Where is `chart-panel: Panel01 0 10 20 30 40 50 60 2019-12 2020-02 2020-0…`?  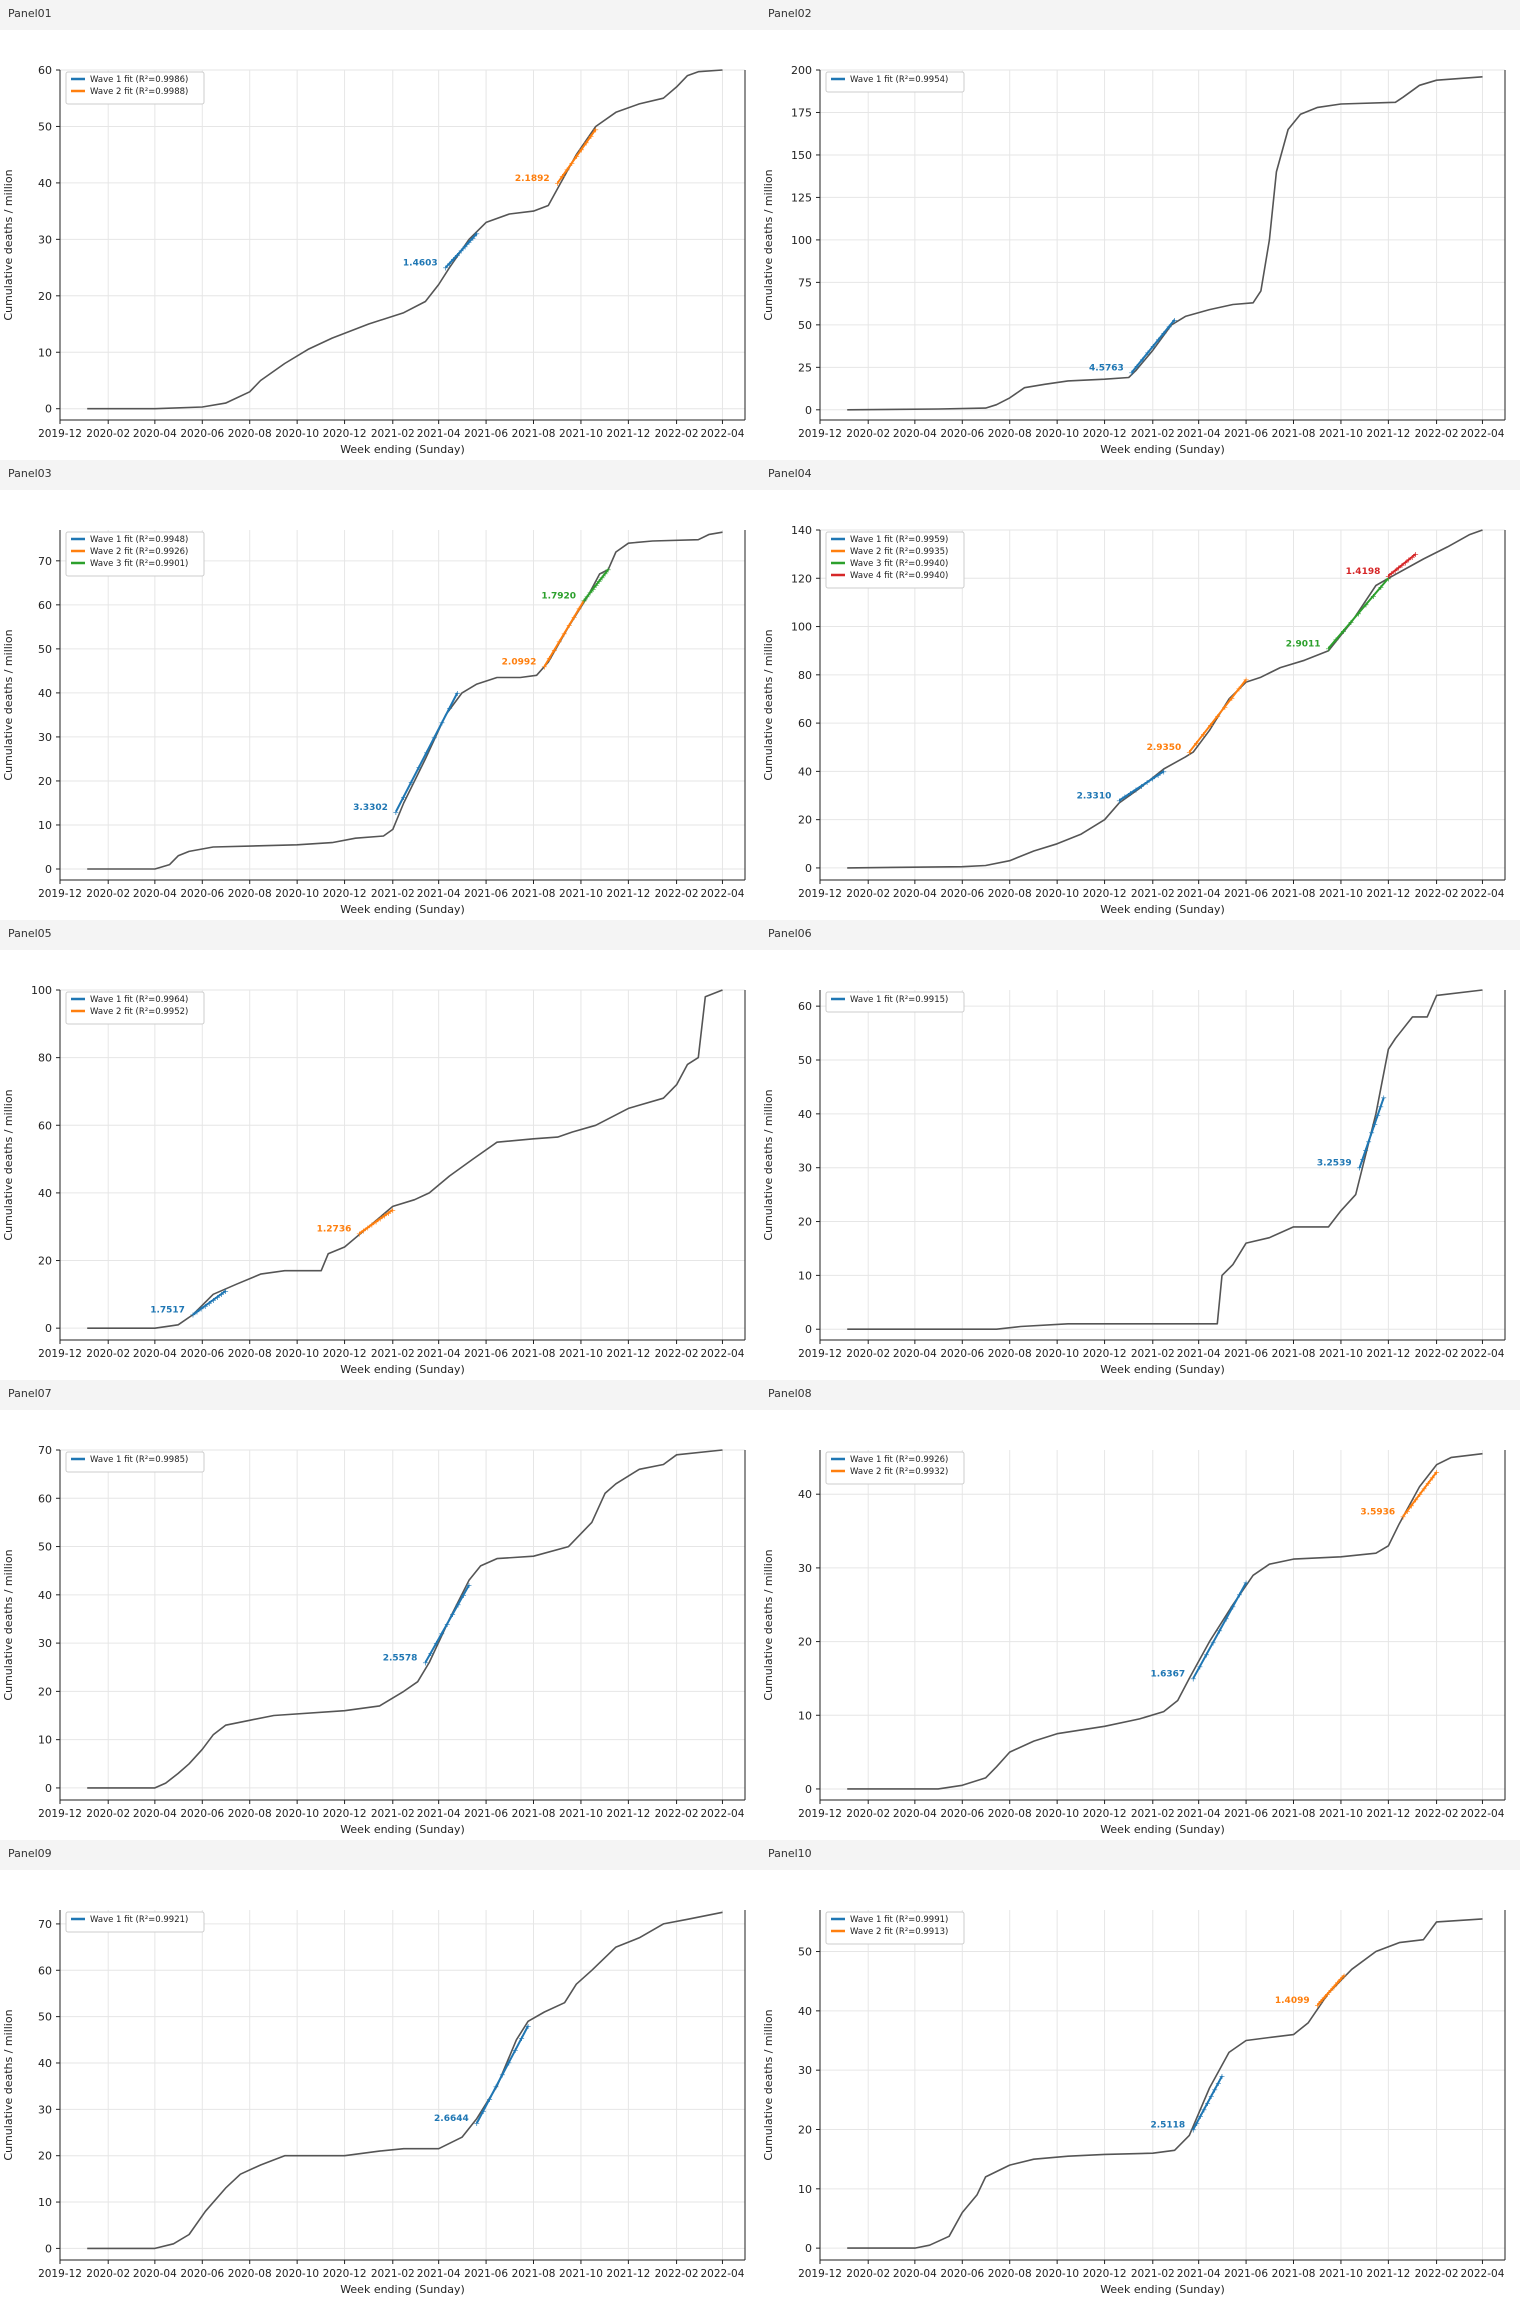
chart-panel: Panel01 0 10 20 30 40 50 60 2019-12 2020-02 2020-0… is located at coordinates (380, 230).